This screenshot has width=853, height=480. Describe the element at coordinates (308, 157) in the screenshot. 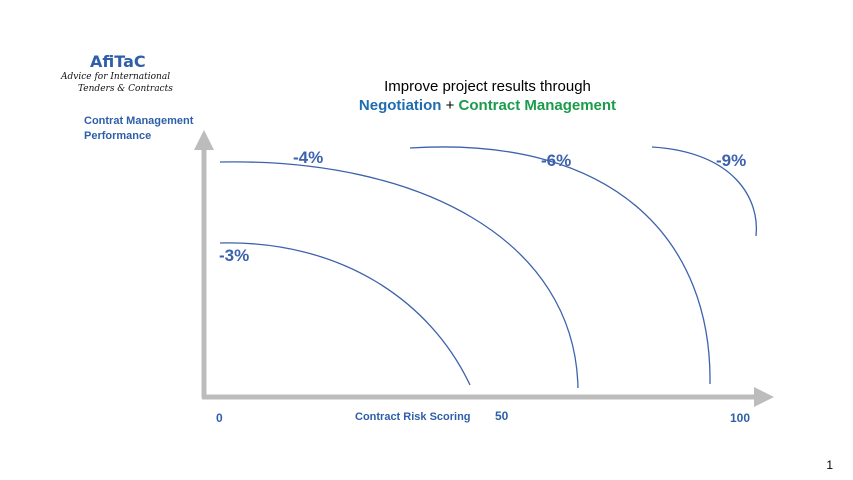

I see `curve-label-minus-4: -4%` at that location.